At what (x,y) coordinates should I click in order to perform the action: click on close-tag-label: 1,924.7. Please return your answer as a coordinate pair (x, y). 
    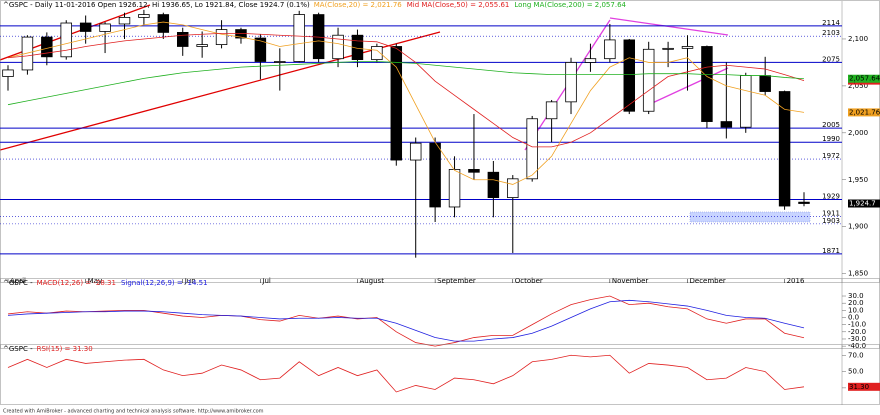
    Looking at the image, I should click on (862, 204).